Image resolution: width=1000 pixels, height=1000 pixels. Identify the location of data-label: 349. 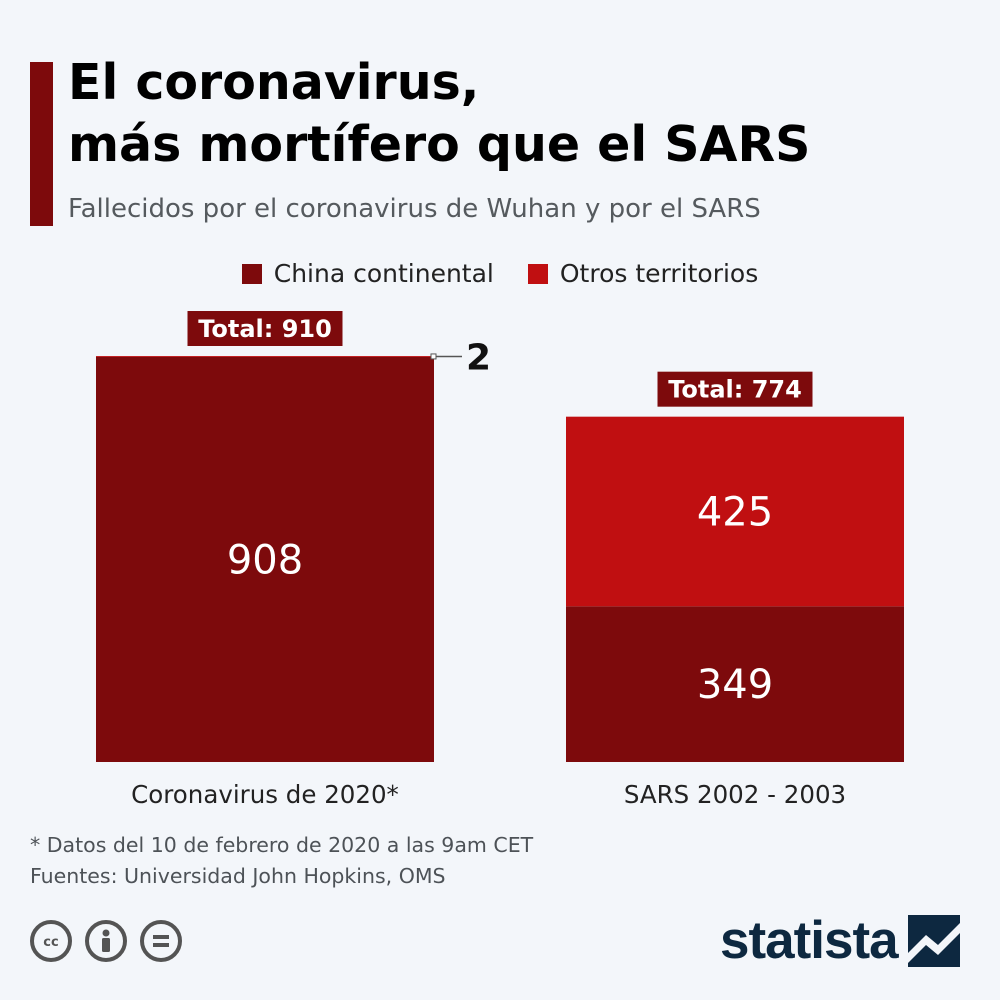
(735, 685).